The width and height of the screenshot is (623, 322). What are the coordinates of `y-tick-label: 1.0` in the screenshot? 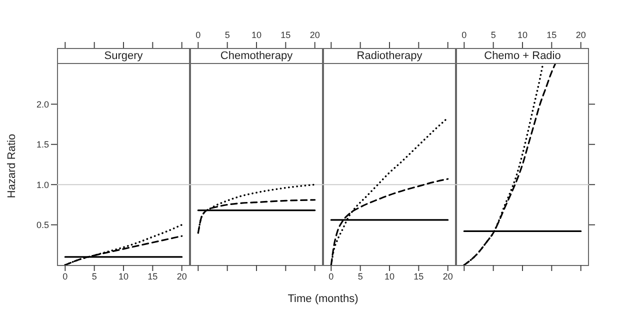 It's located at (42, 185).